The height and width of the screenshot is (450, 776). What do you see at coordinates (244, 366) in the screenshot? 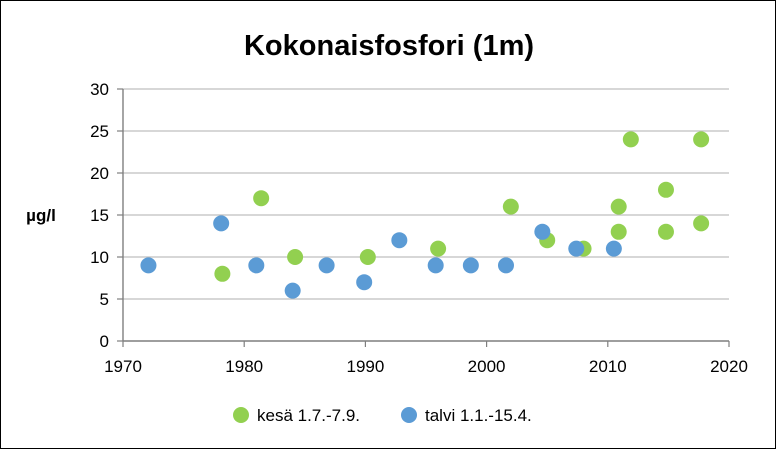
I see `x-tick-label-1980: 1980` at bounding box center [244, 366].